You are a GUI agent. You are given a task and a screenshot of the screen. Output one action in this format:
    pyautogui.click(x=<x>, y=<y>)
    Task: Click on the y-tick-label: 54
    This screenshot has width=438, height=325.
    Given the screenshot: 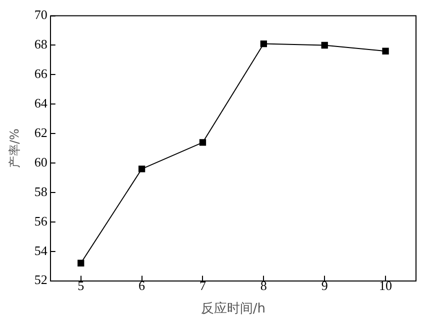 What is the action you would take?
    pyautogui.click(x=41, y=250)
    